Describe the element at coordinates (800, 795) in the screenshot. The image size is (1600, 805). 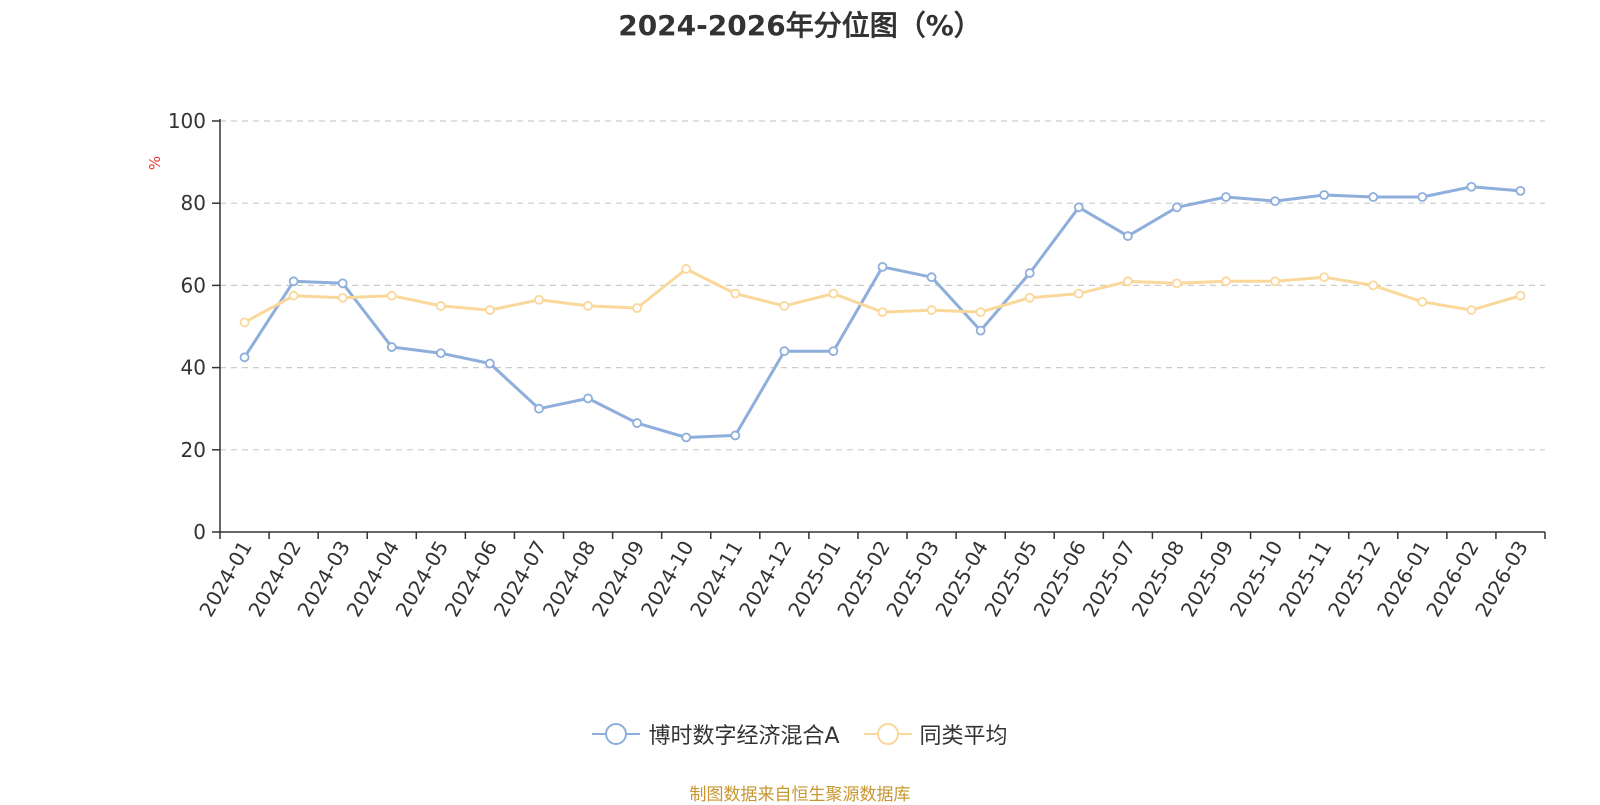
I see `source-note: 制图数据来自恒生聚源数据库` at that location.